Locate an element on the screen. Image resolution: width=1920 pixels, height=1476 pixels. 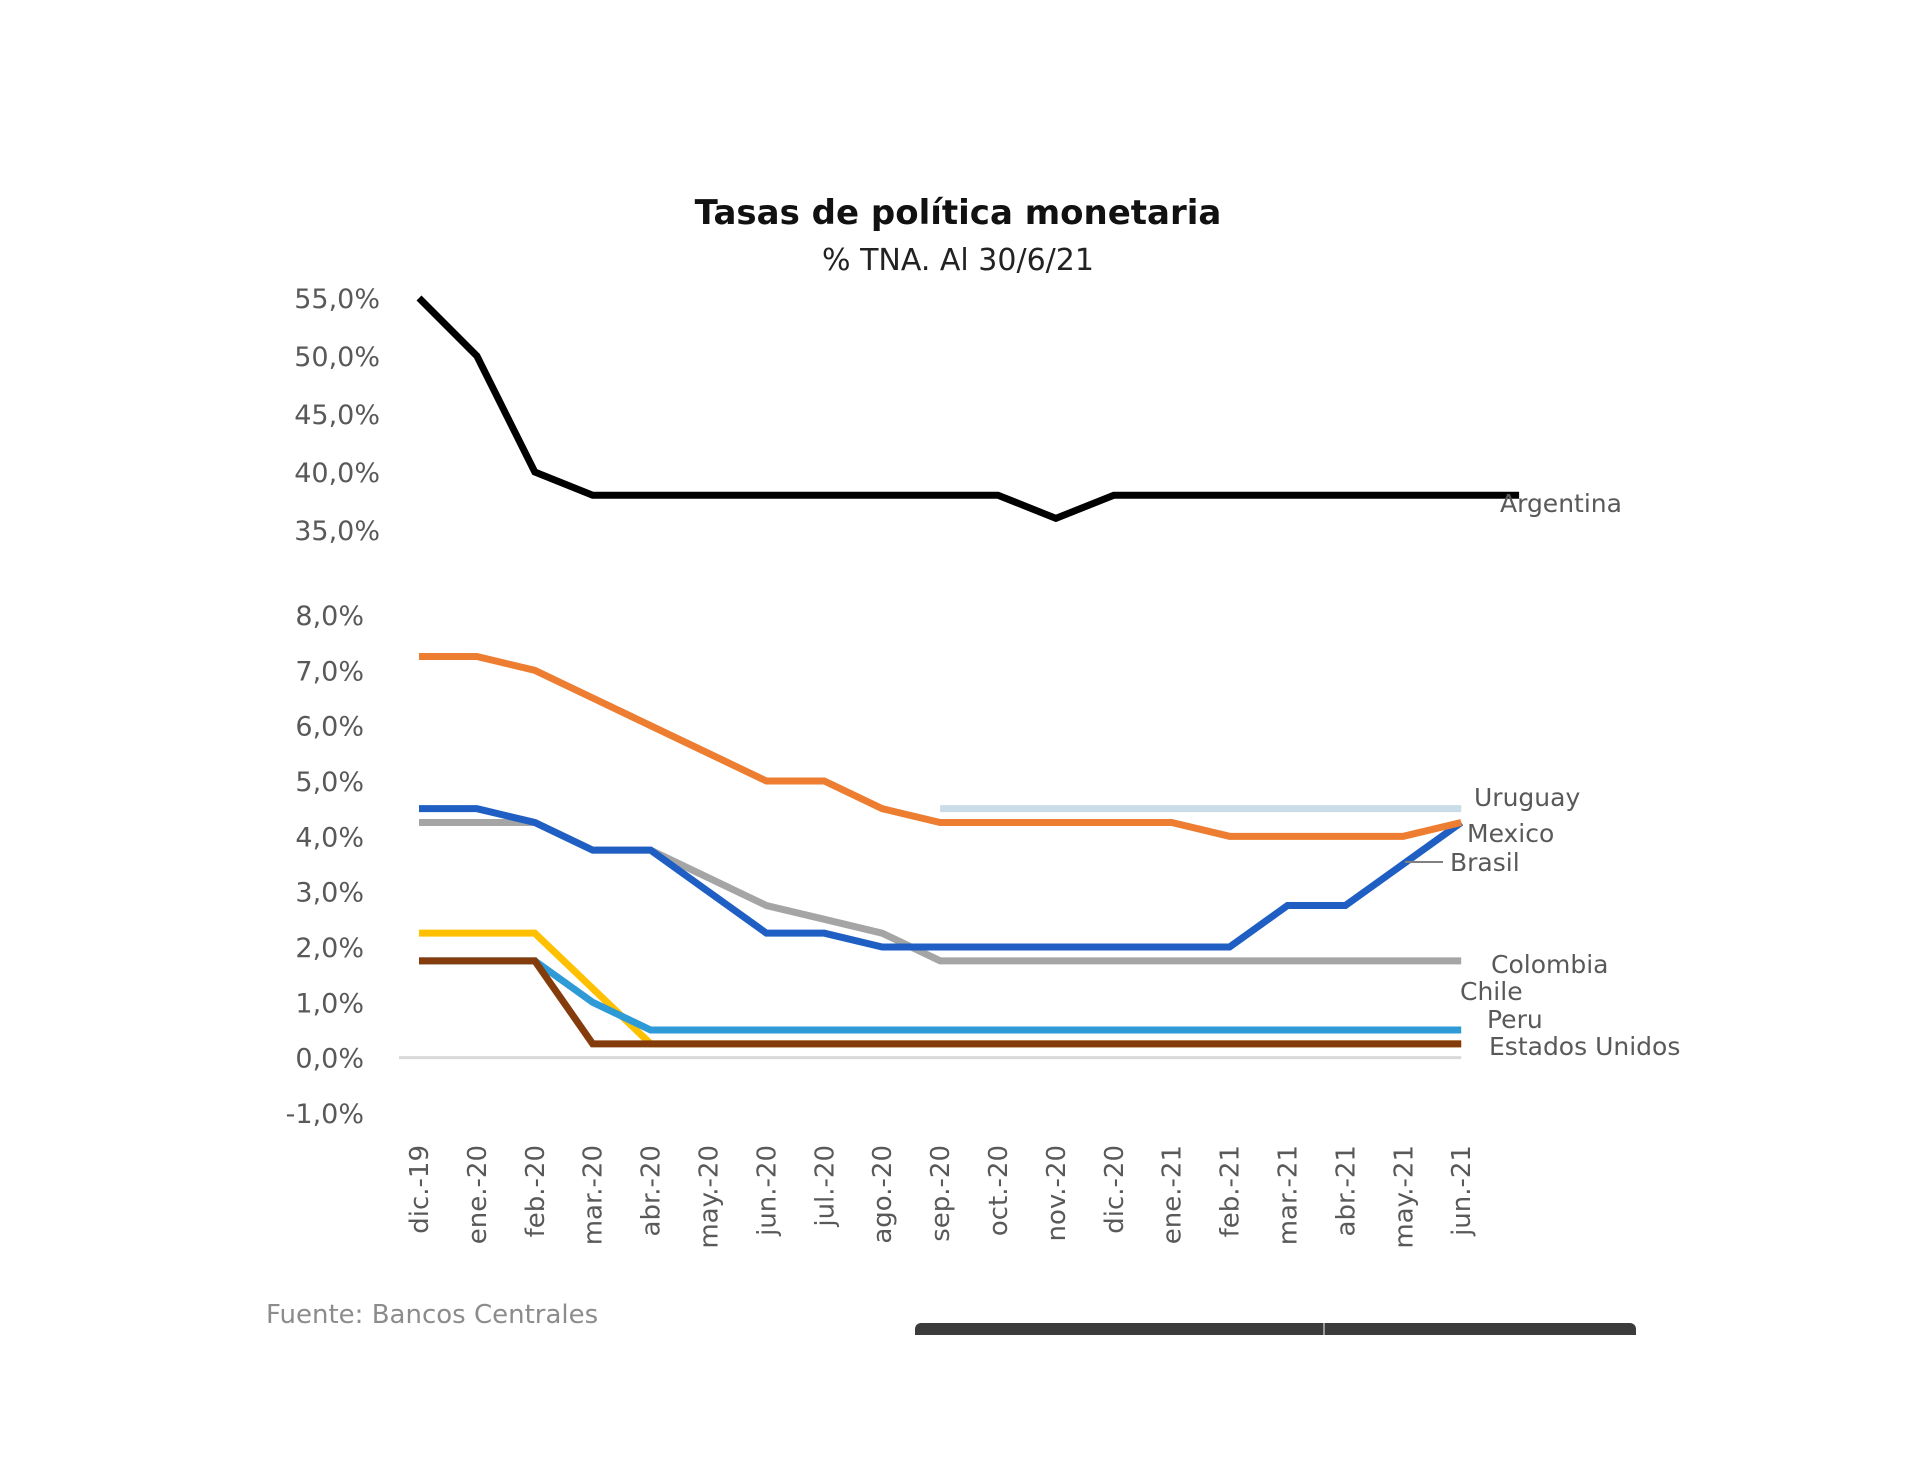
dark-bar is located at coordinates (1275, 1329).